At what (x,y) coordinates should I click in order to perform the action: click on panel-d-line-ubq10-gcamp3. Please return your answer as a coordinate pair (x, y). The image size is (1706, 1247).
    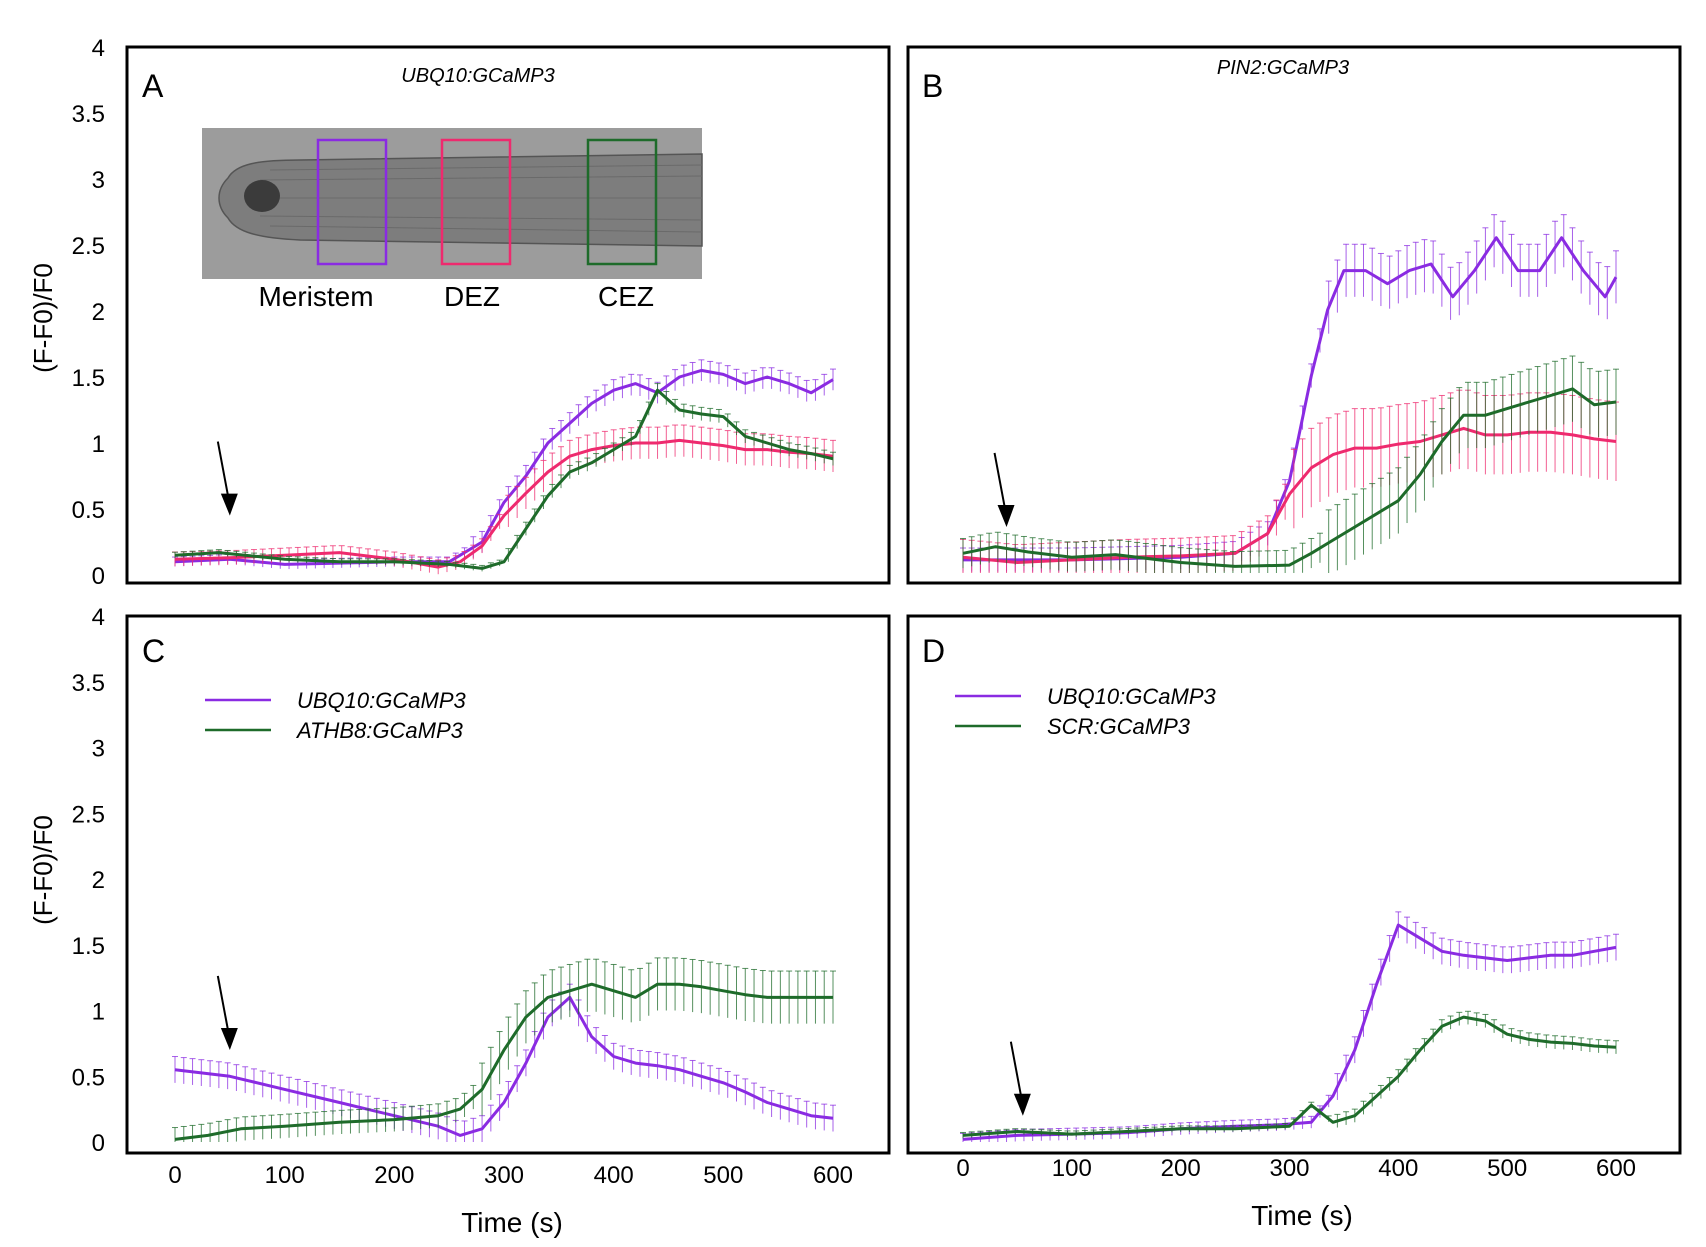
    Looking at the image, I should click on (1289, 1032).